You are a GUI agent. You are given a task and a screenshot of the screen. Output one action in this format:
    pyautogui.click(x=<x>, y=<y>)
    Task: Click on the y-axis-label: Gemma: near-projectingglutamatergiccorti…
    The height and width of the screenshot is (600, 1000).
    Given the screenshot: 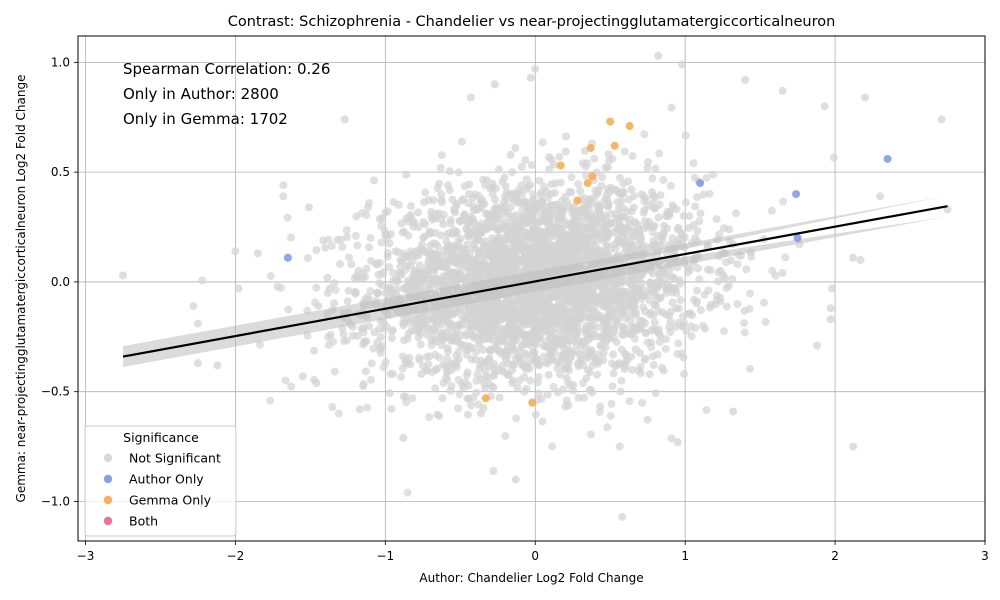 What is the action you would take?
    pyautogui.click(x=21, y=289)
    